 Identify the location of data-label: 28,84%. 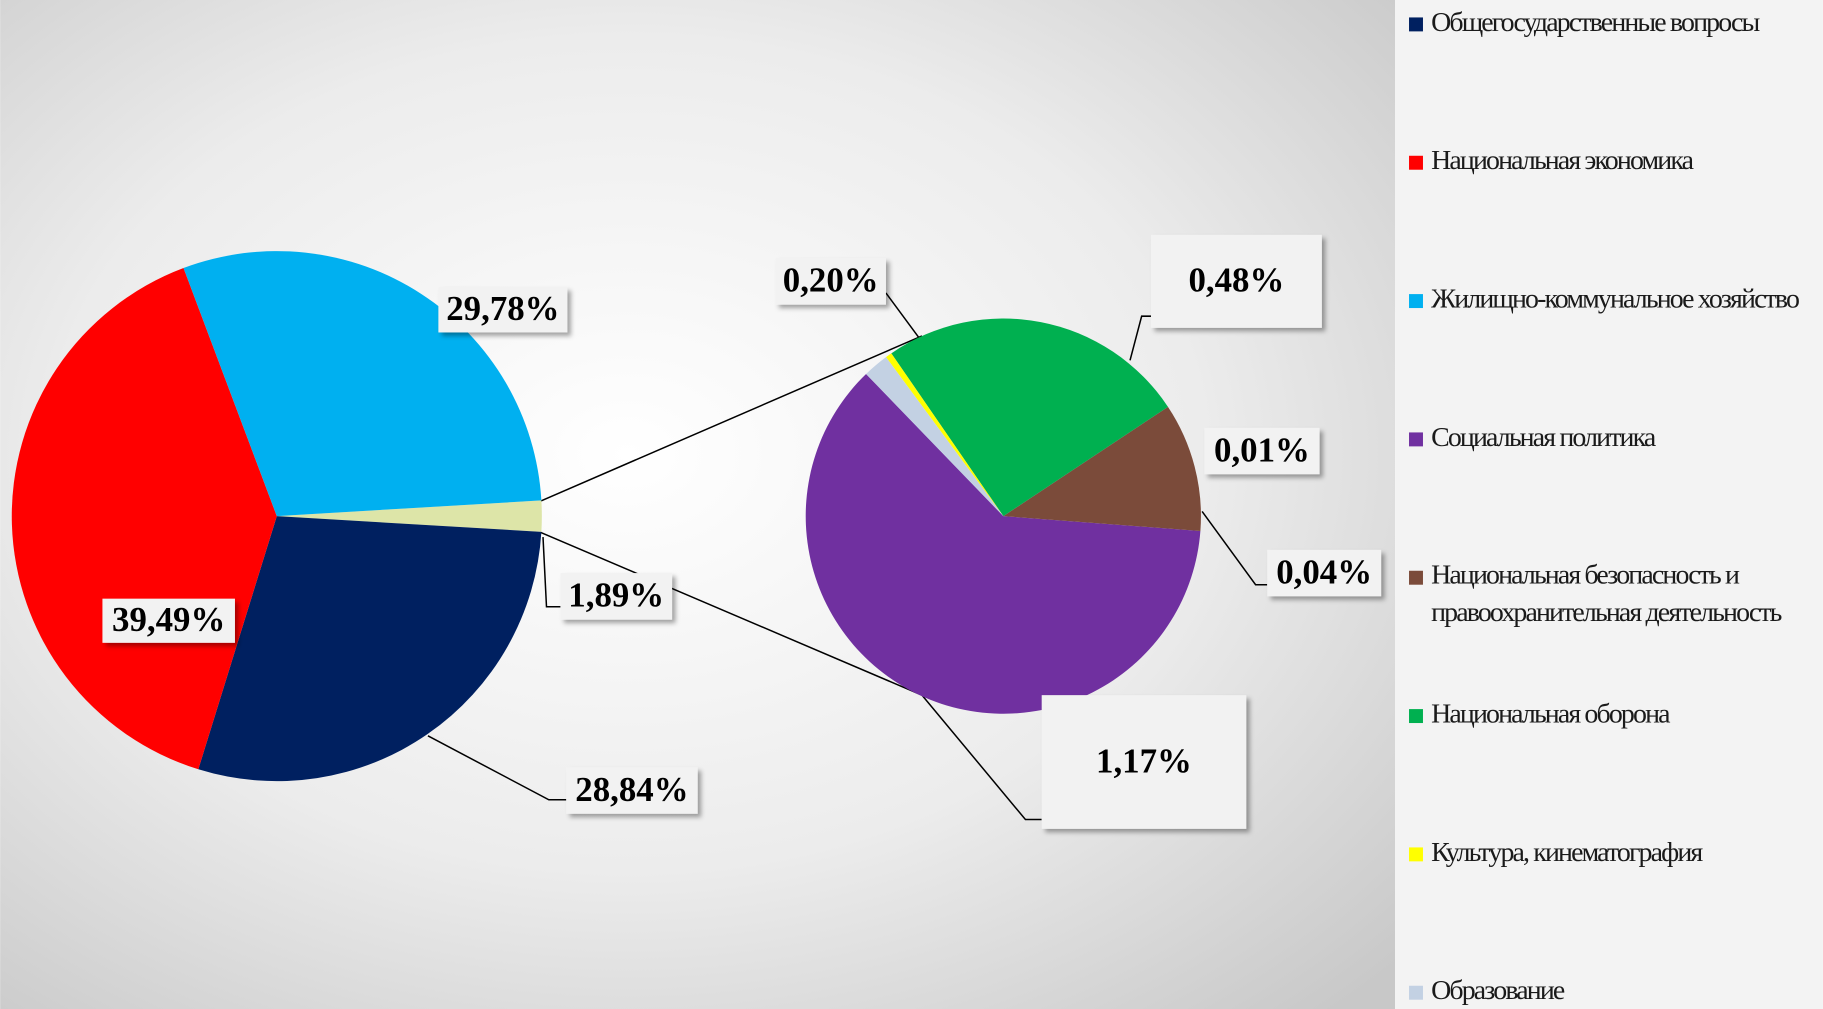
(631, 789).